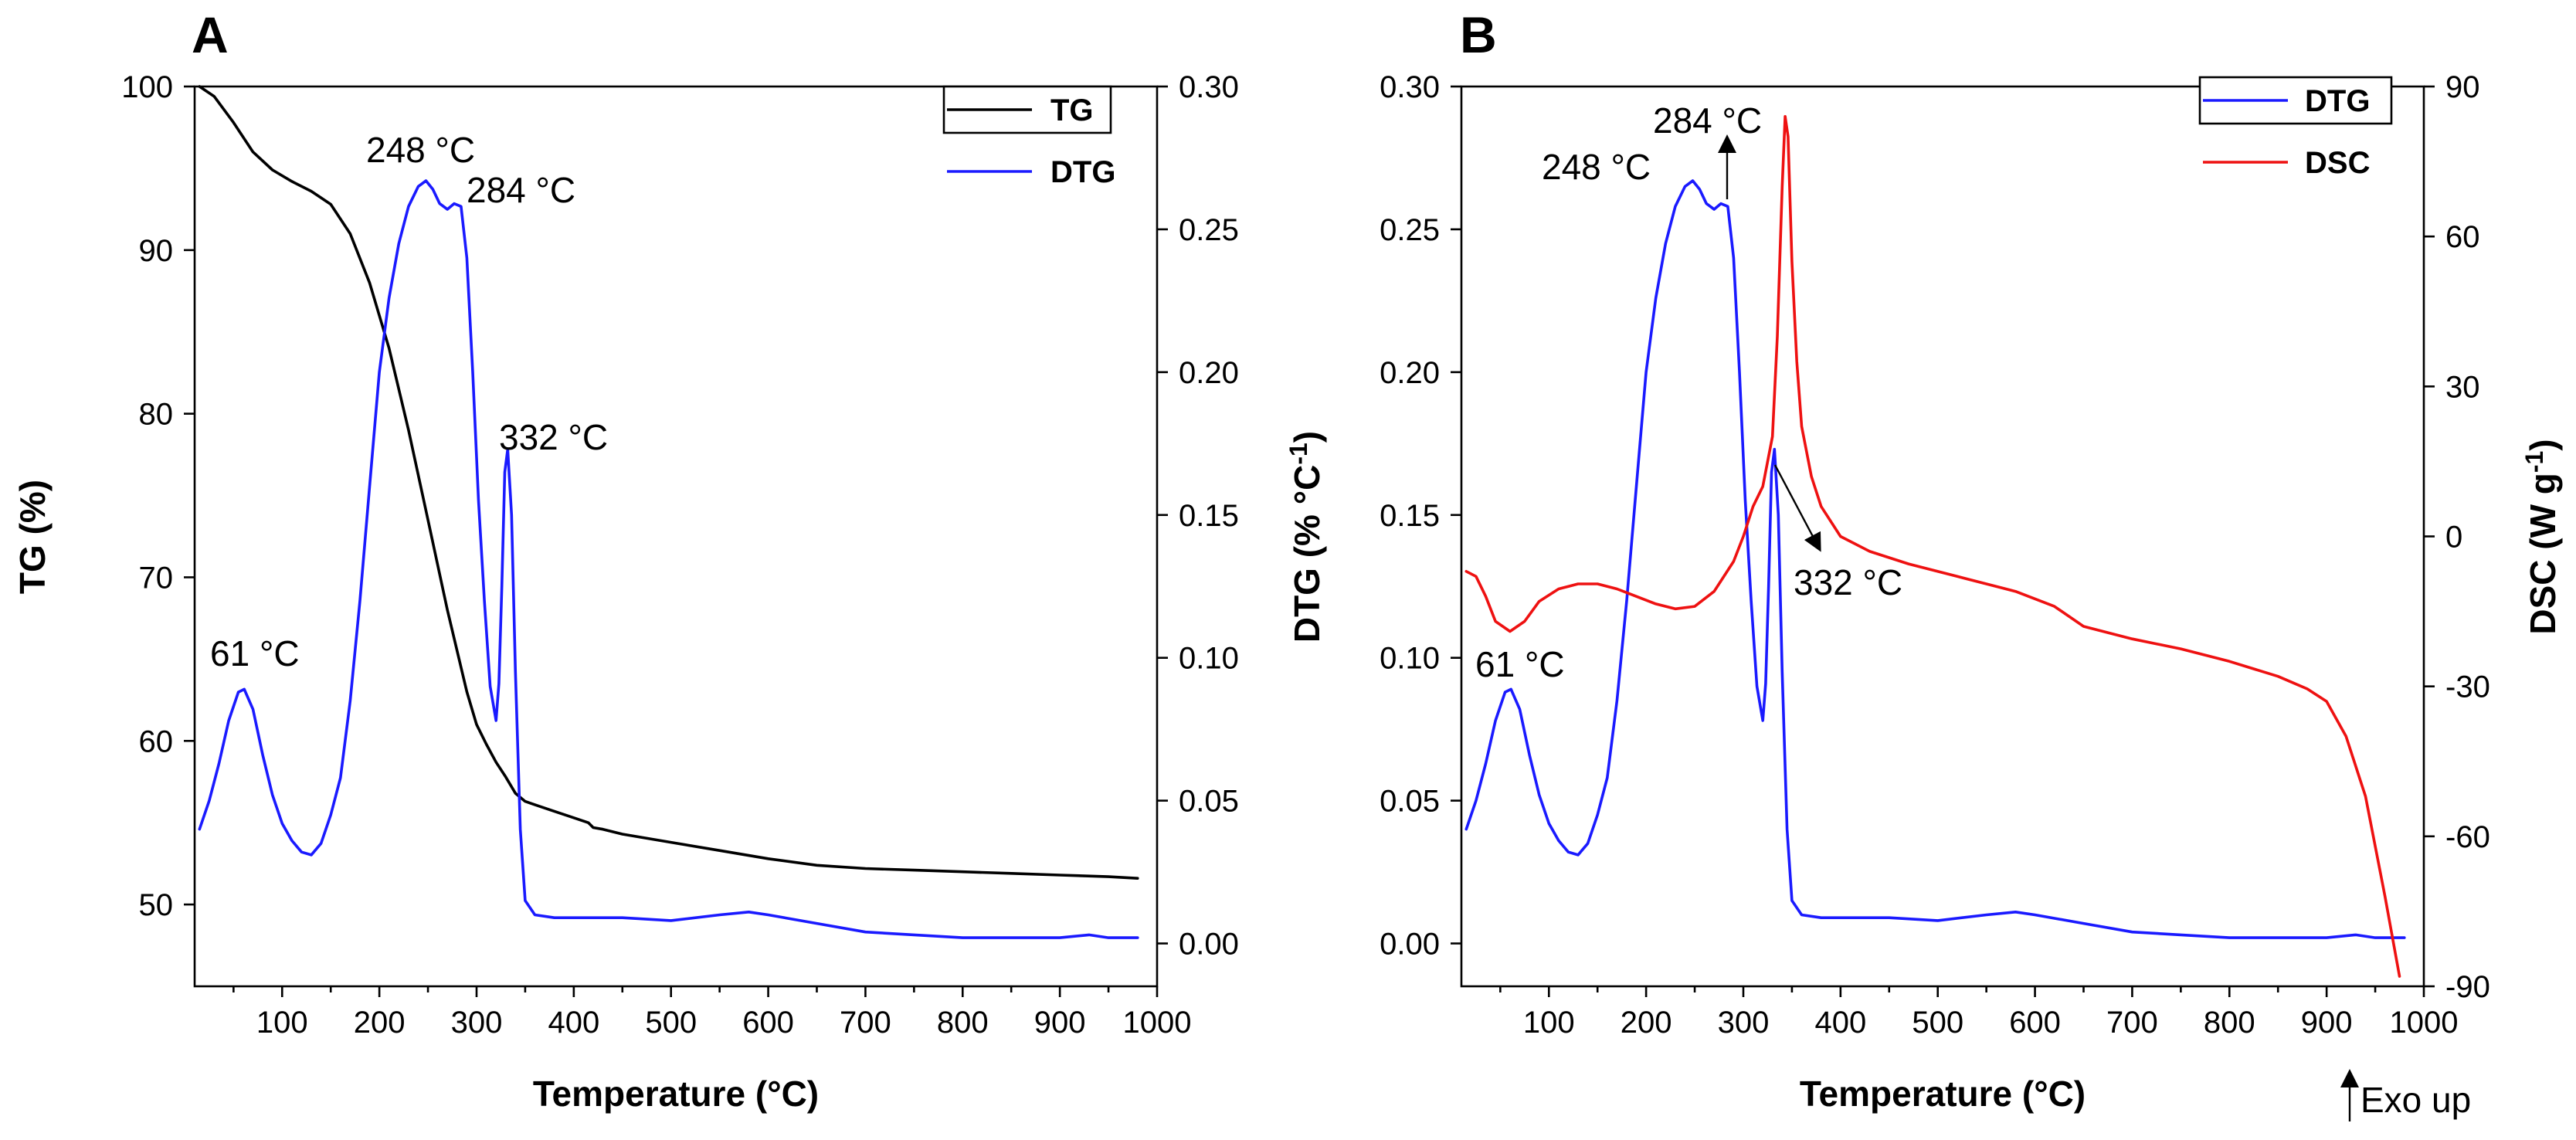 This screenshot has height=1140, width=2576. I want to click on left-tick-label: 60, so click(156, 741).